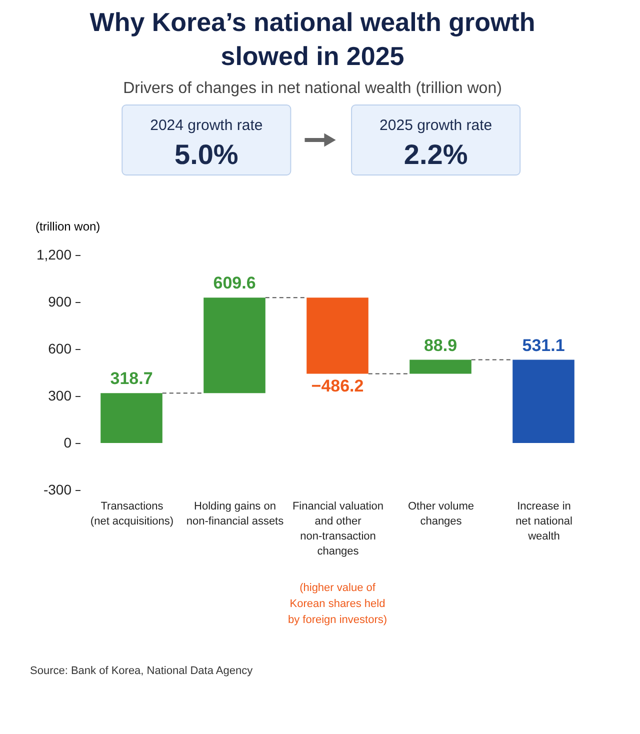 Image resolution: width=640 pixels, height=734 pixels. What do you see at coordinates (54, 254) in the screenshot?
I see `y-tick-label: 1,200` at bounding box center [54, 254].